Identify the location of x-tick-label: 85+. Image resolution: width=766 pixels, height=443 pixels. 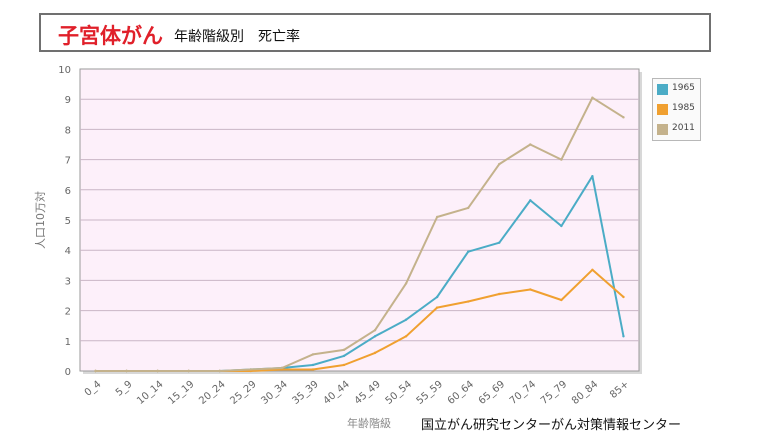
(619, 390).